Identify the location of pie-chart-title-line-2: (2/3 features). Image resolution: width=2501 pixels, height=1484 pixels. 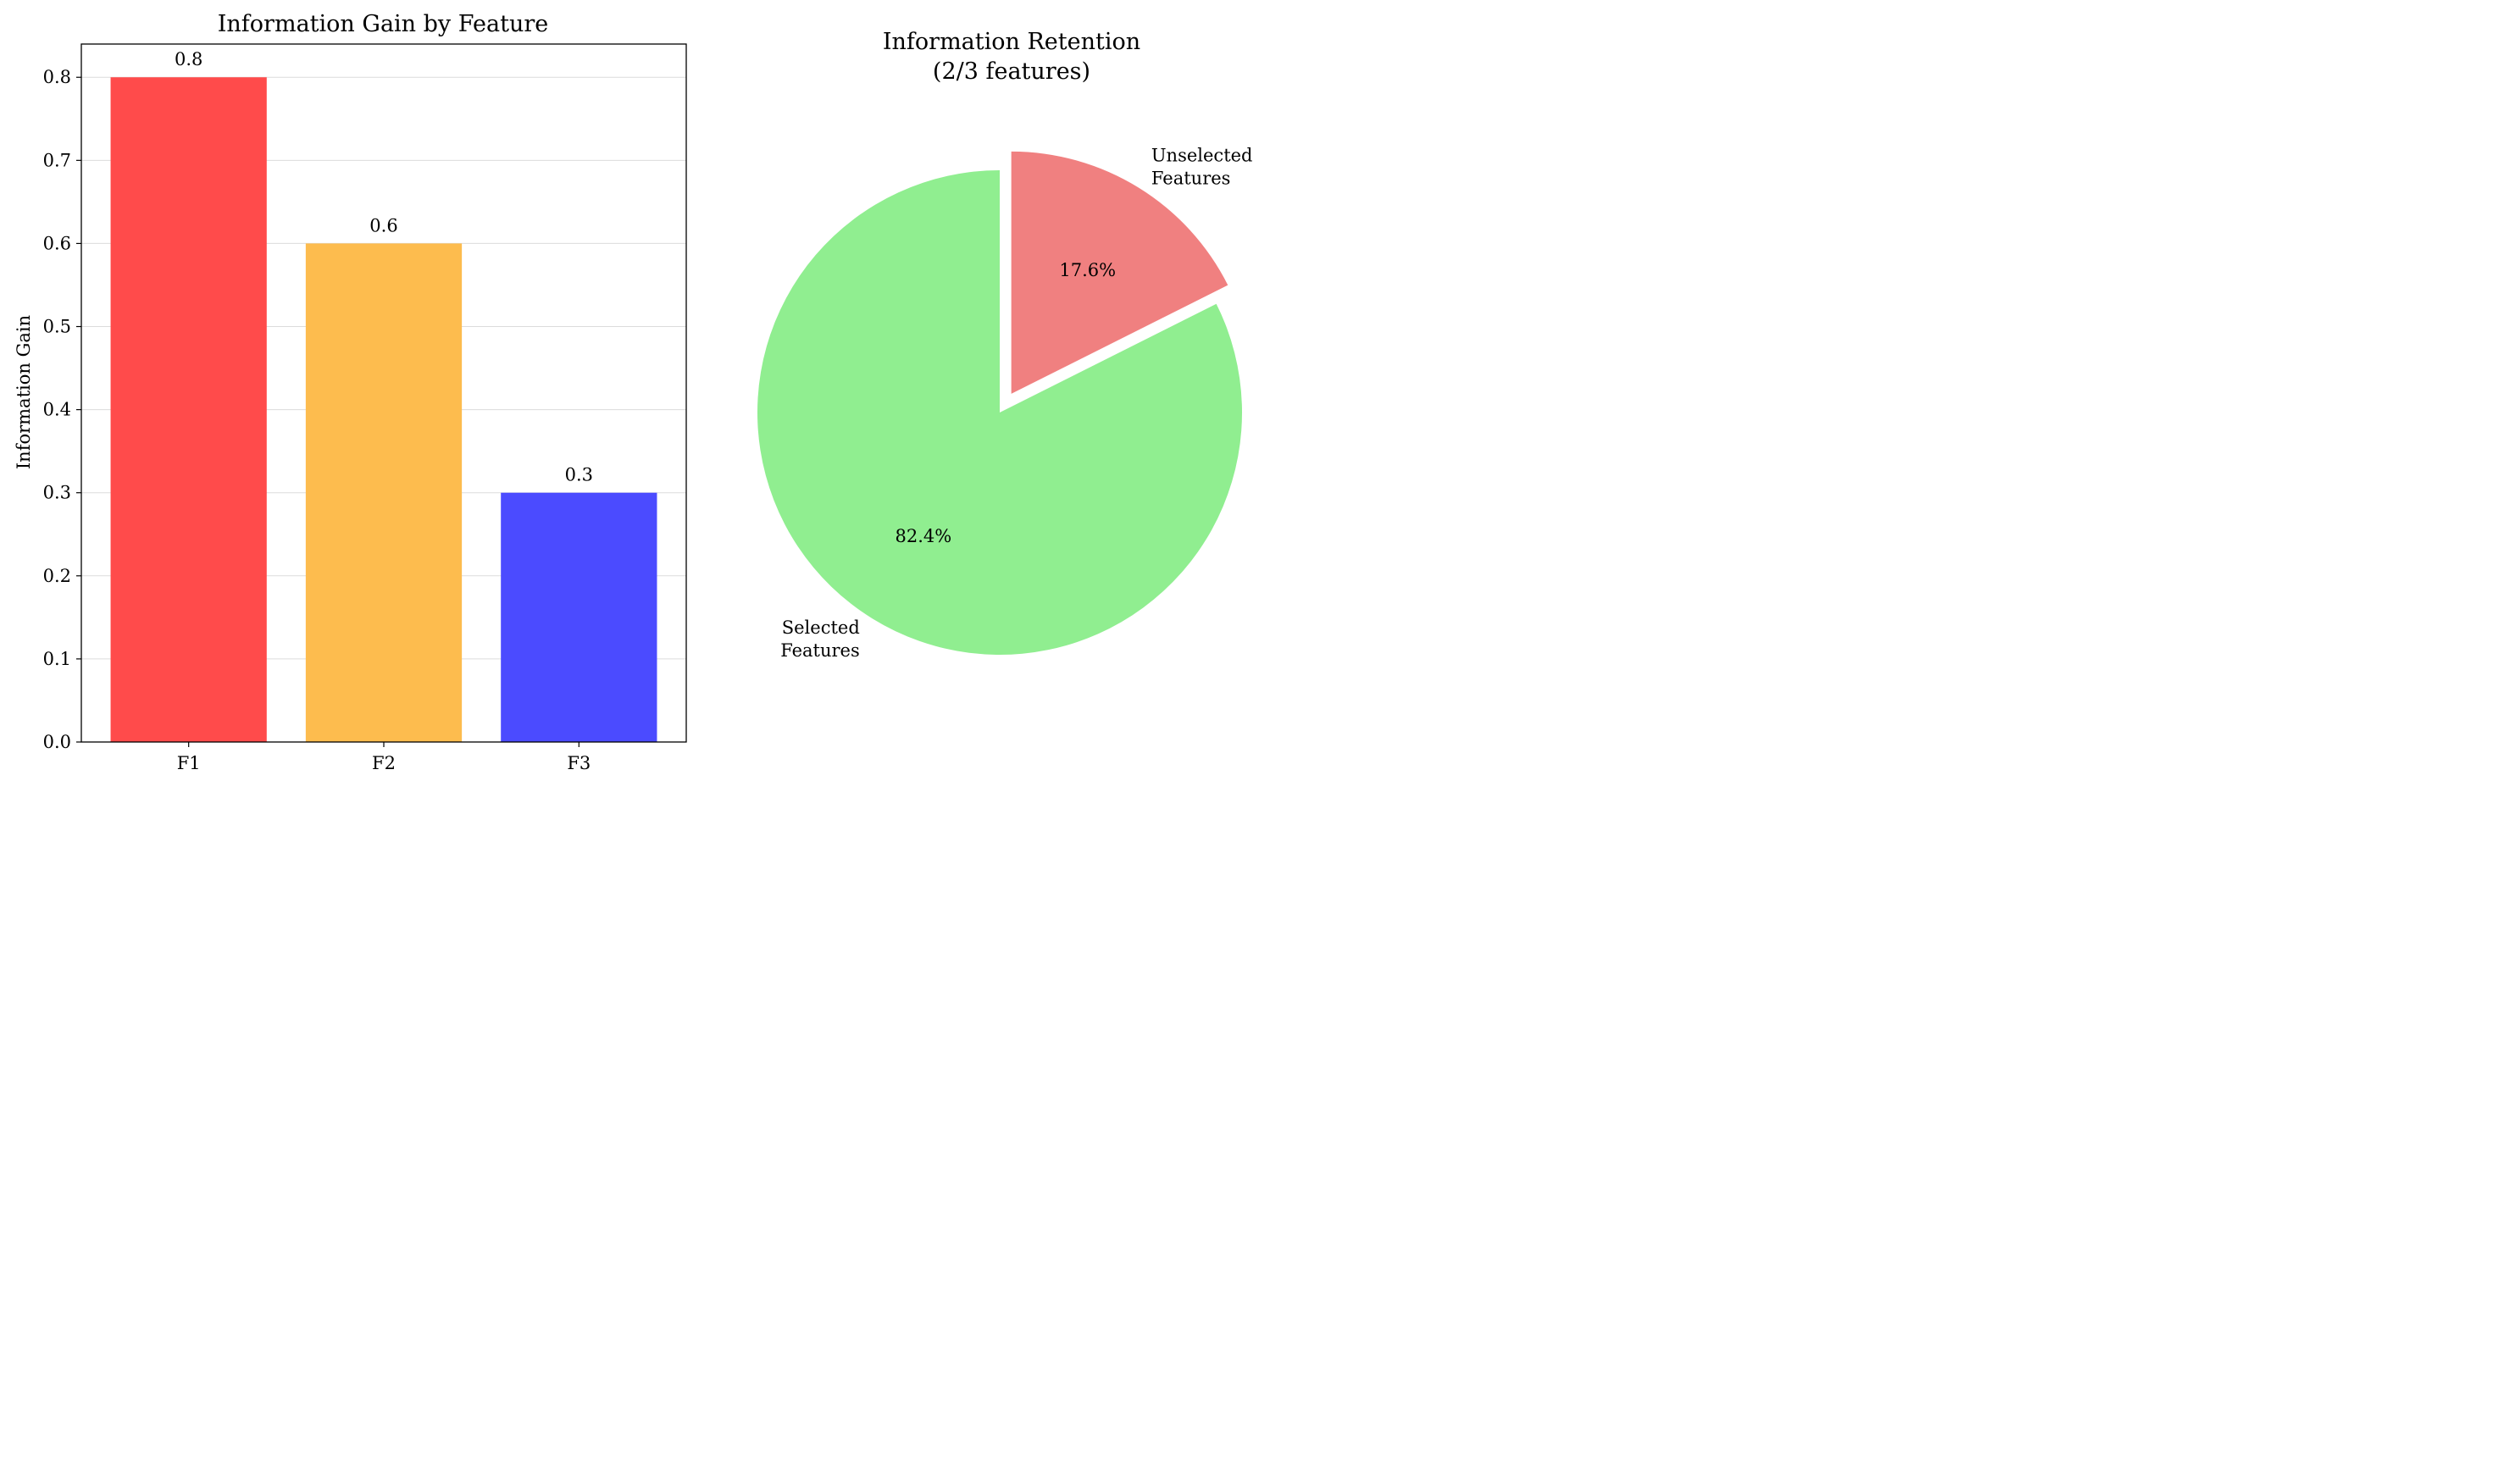
(1011, 71).